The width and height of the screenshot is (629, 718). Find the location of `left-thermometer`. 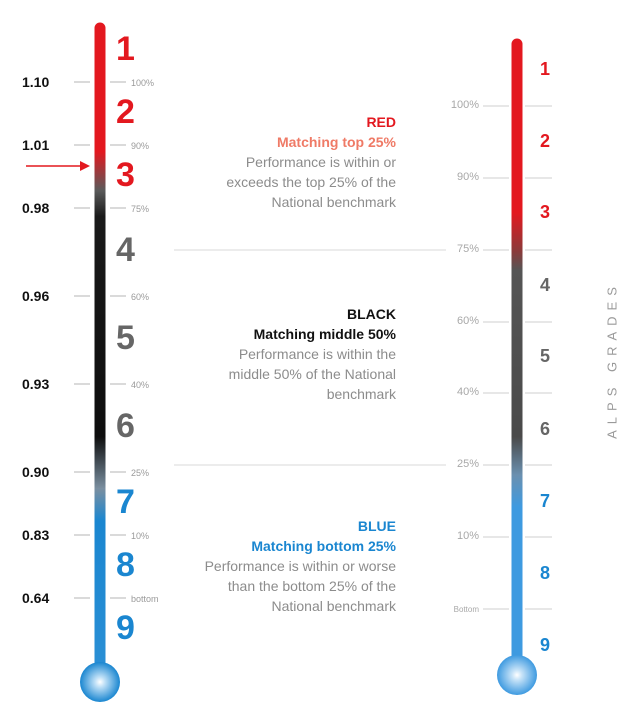

left-thermometer is located at coordinates (100, 362).